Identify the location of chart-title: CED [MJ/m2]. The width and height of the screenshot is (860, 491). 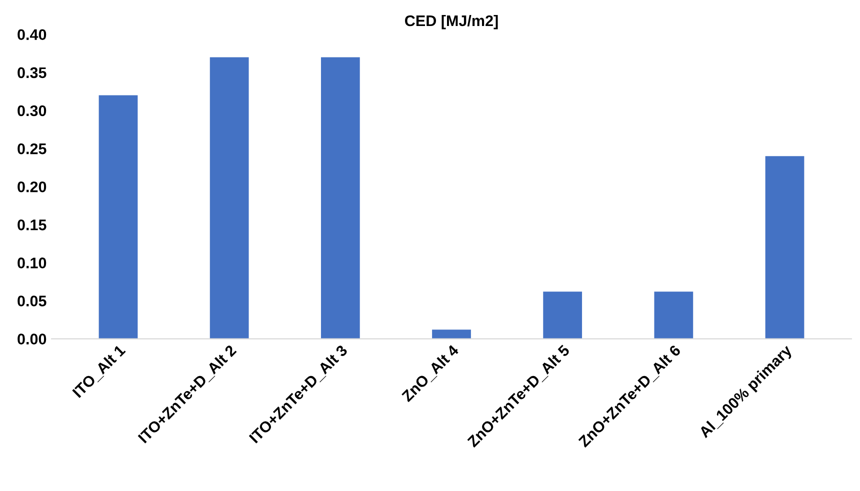
(451, 22).